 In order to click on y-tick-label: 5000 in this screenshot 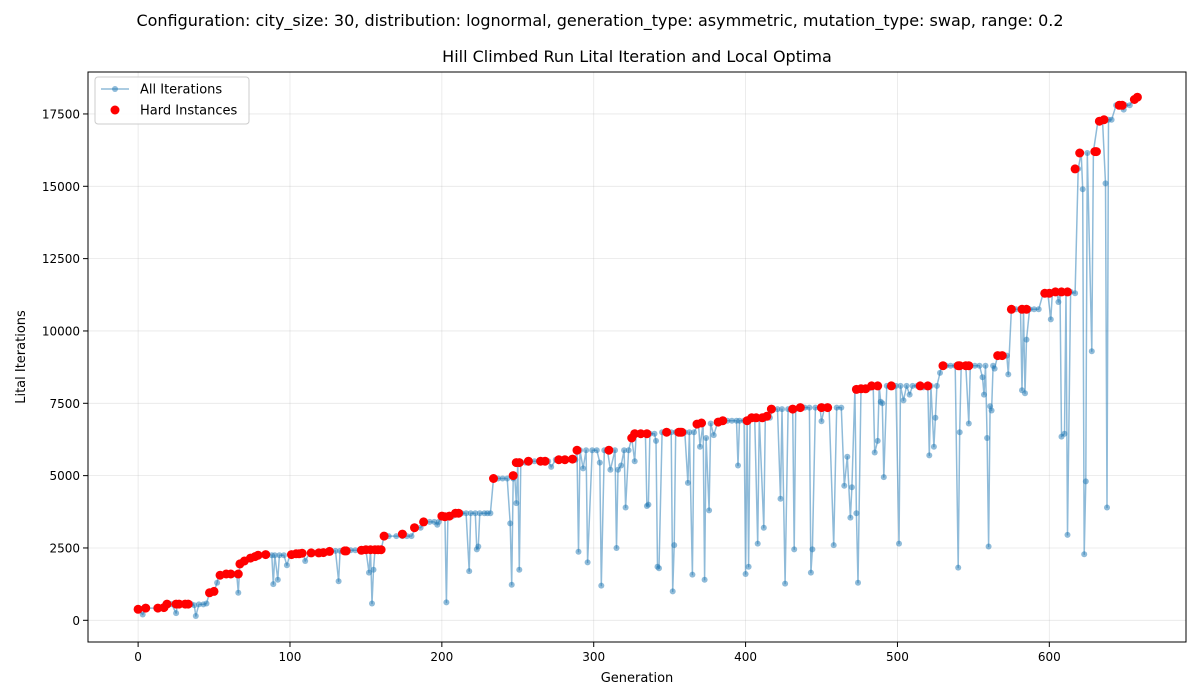, I will do `click(64, 476)`.